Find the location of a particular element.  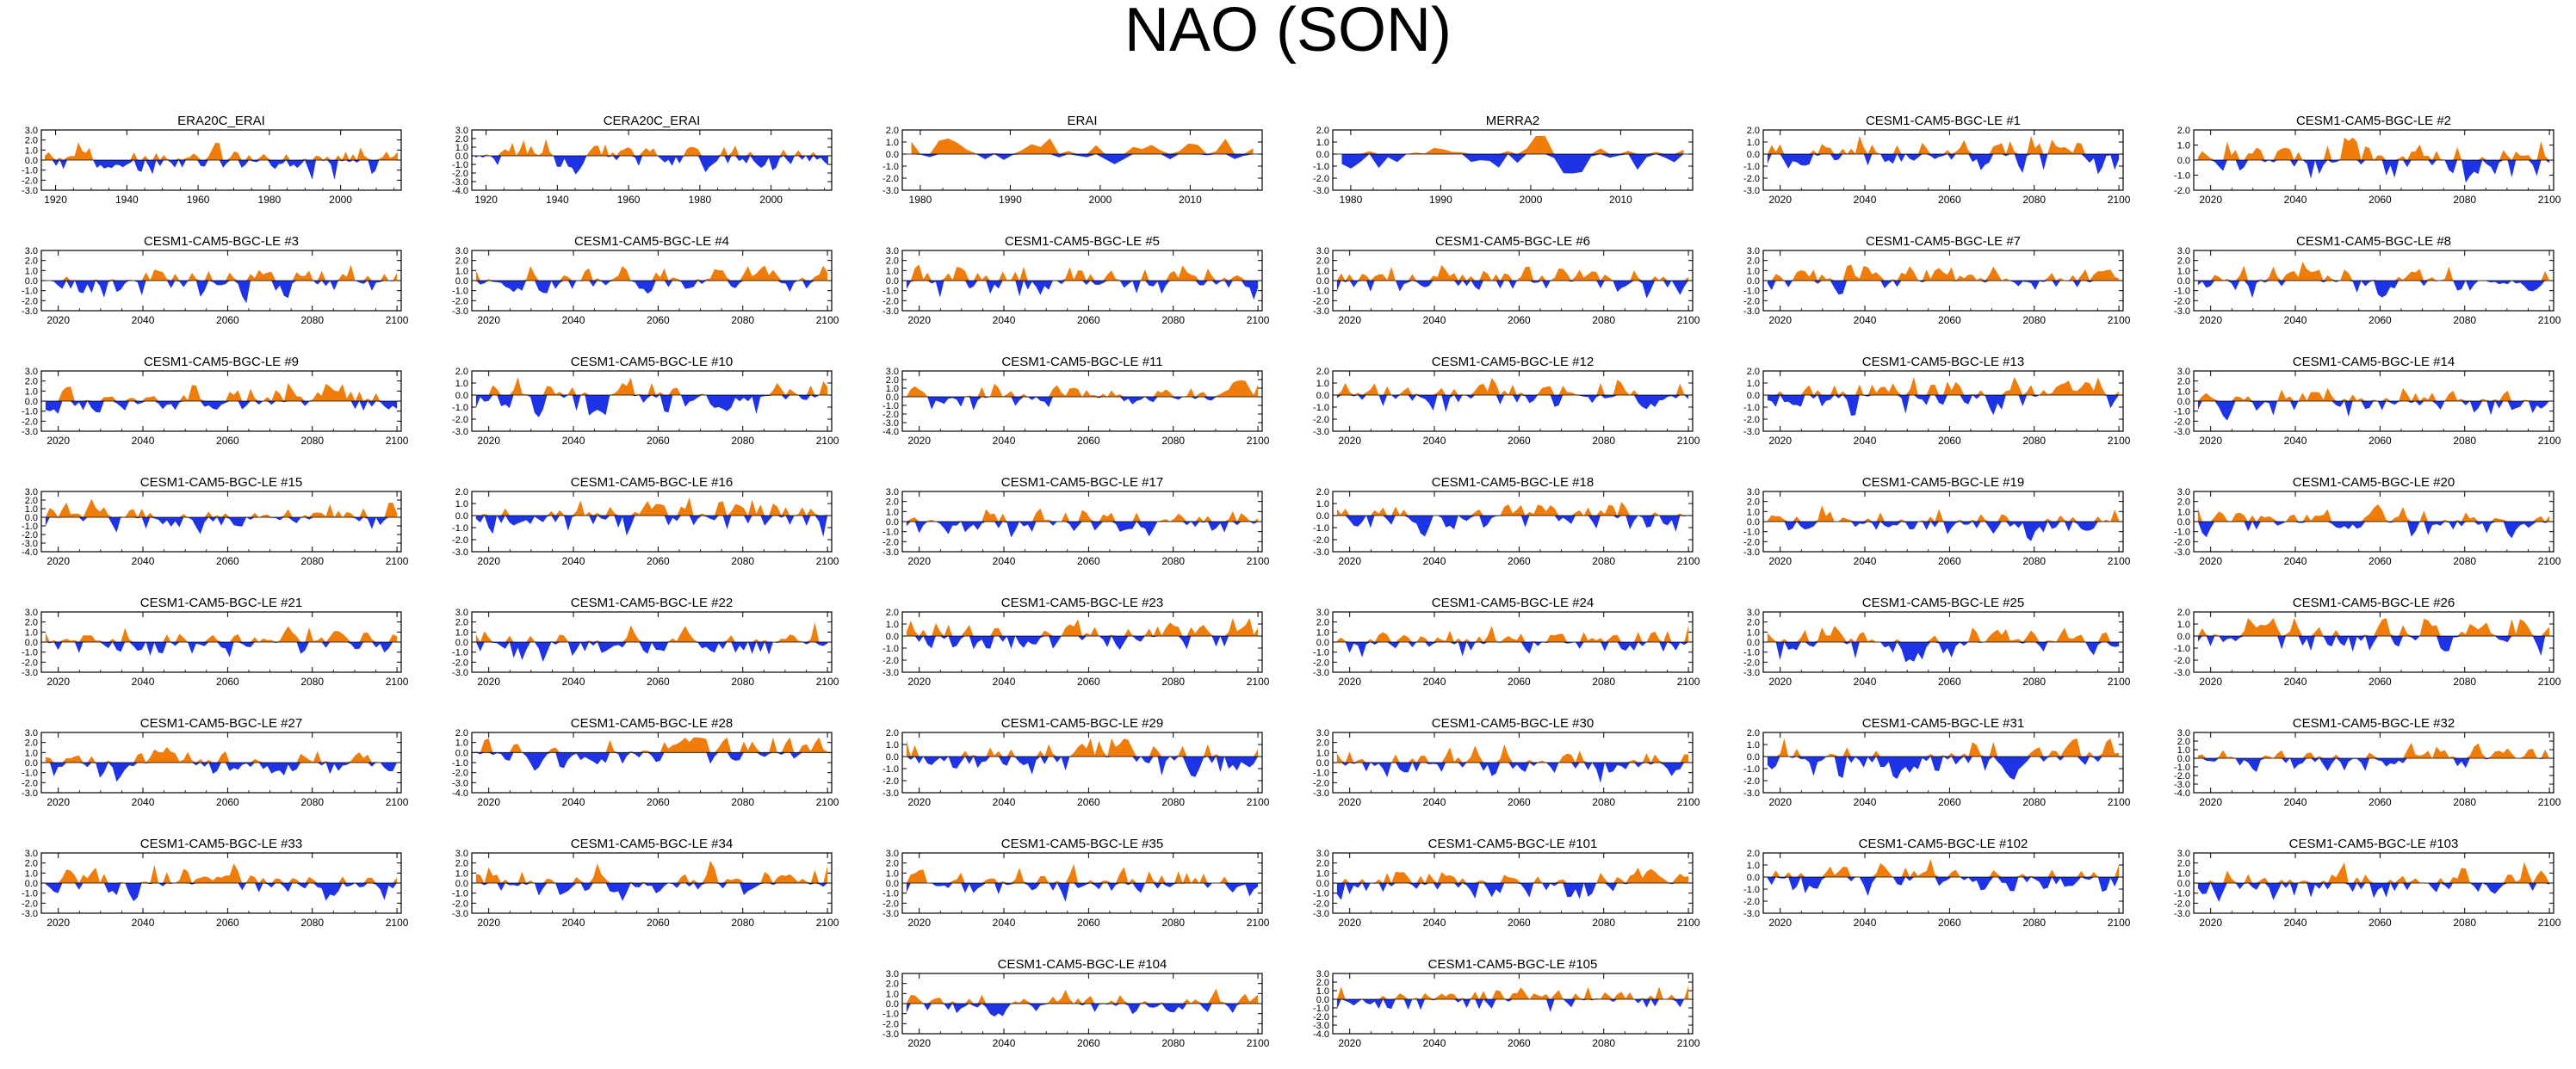

panel-title: CESM1-CAM5-BGC-LE #22 is located at coordinates (652, 603).